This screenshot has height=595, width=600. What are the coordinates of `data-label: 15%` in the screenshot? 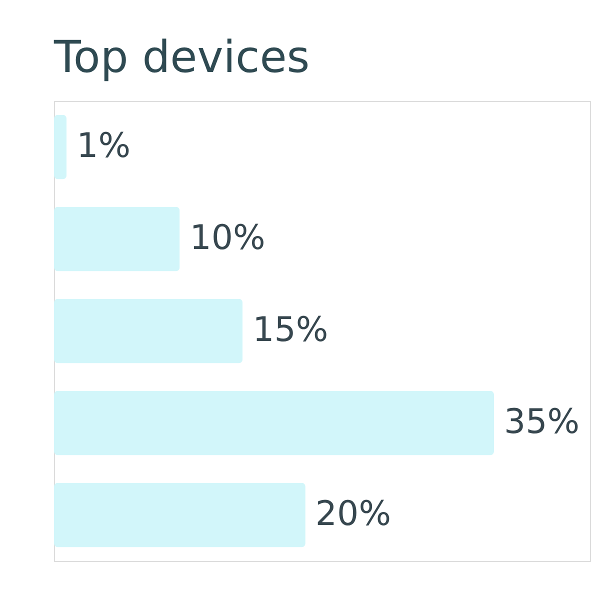 It's located at (290, 330).